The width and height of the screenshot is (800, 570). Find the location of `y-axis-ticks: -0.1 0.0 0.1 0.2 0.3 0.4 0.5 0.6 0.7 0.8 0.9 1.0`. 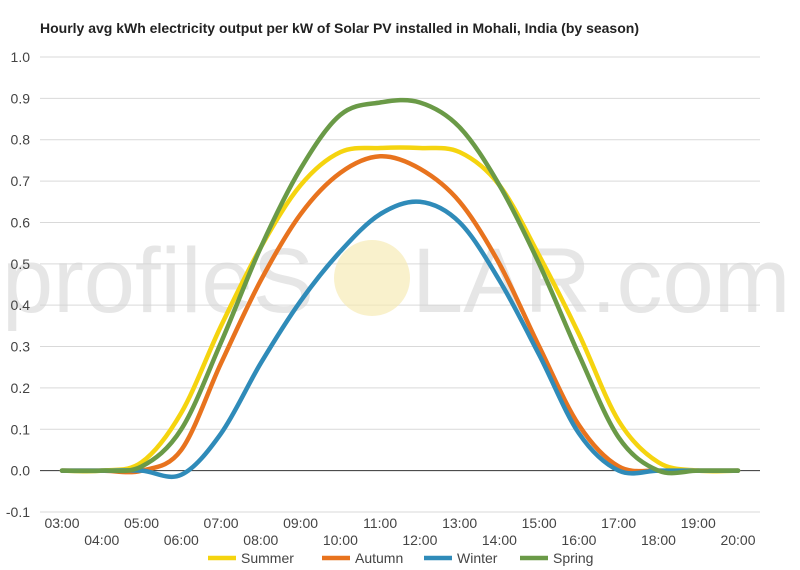

y-axis-ticks: -0.1 0.0 0.1 0.2 0.3 0.4 0.5 0.6 0.7 0.8 0.9 1.0 is located at coordinates (18, 284).